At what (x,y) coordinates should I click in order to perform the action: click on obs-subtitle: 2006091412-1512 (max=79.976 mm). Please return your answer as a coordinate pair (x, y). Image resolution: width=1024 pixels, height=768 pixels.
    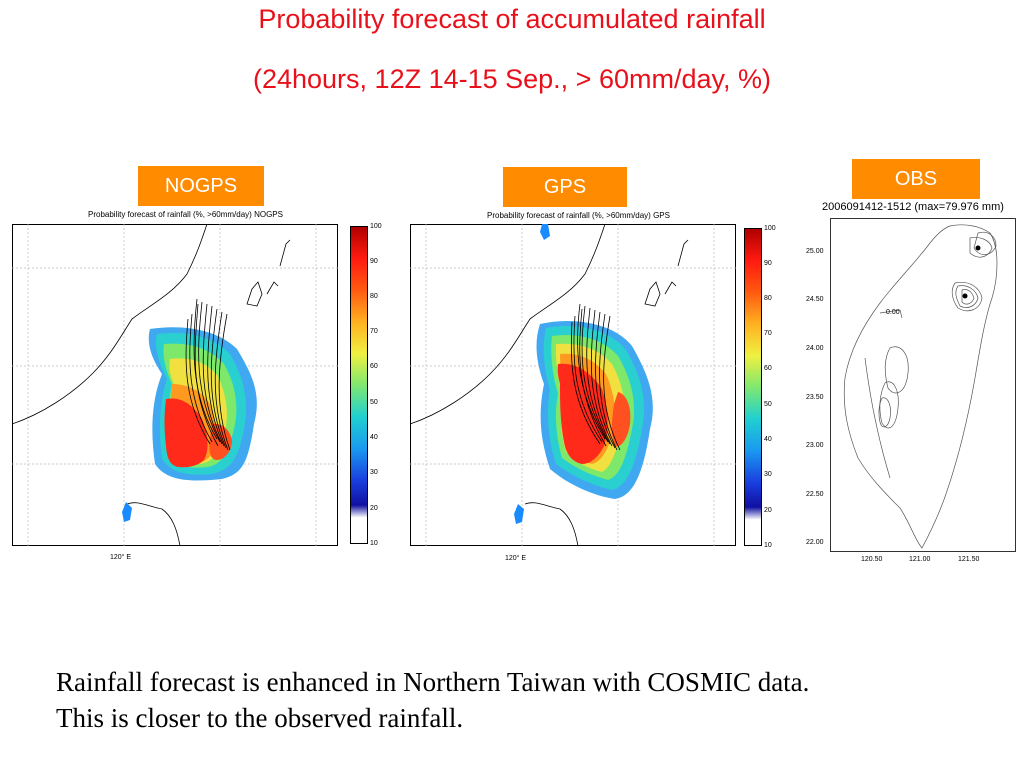
    Looking at the image, I should click on (913, 207).